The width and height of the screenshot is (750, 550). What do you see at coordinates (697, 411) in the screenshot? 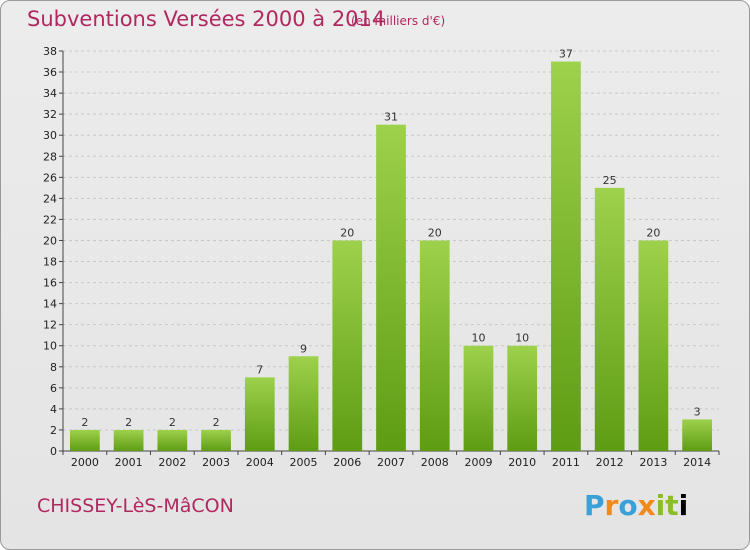
I see `bar-value-label: 3` at bounding box center [697, 411].